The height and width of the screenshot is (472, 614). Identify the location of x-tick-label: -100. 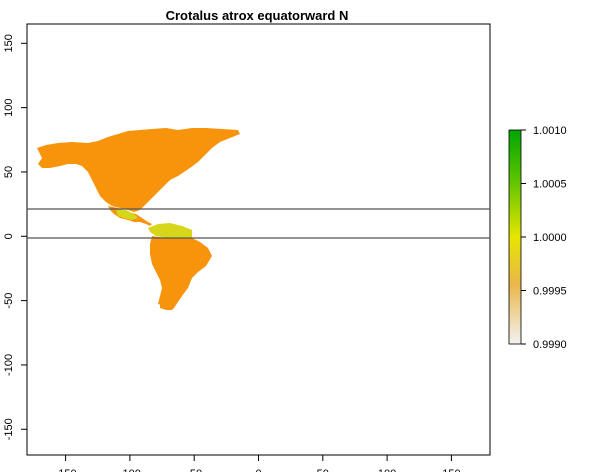
(130, 470).